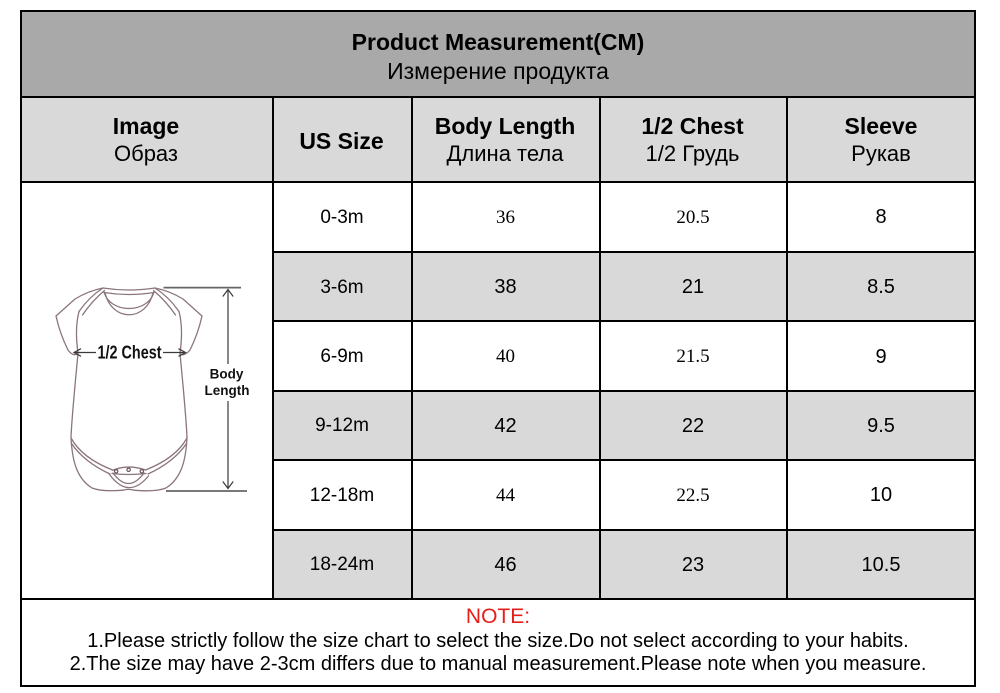 This screenshot has height=693, width=1000. Describe the element at coordinates (130, 353) in the screenshot. I see `svg-text: 1/2 Chest` at that location.